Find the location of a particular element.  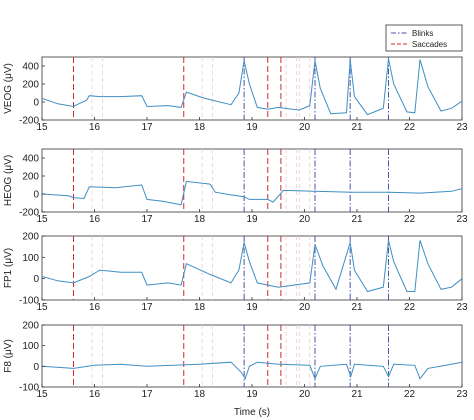

legend-box is located at coordinates (424, 38).